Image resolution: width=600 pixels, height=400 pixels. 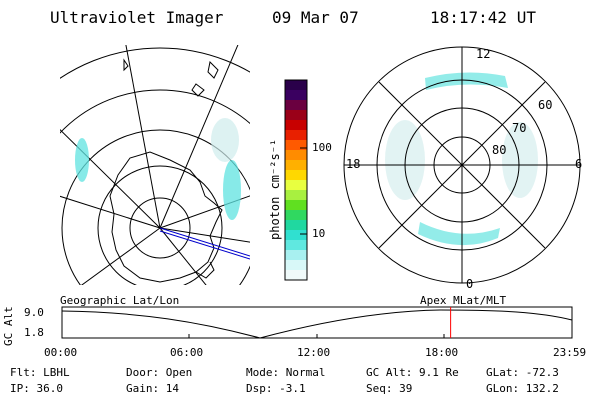 I want to click on timeline-xtick-0000: 00:00, so click(x=61, y=352).